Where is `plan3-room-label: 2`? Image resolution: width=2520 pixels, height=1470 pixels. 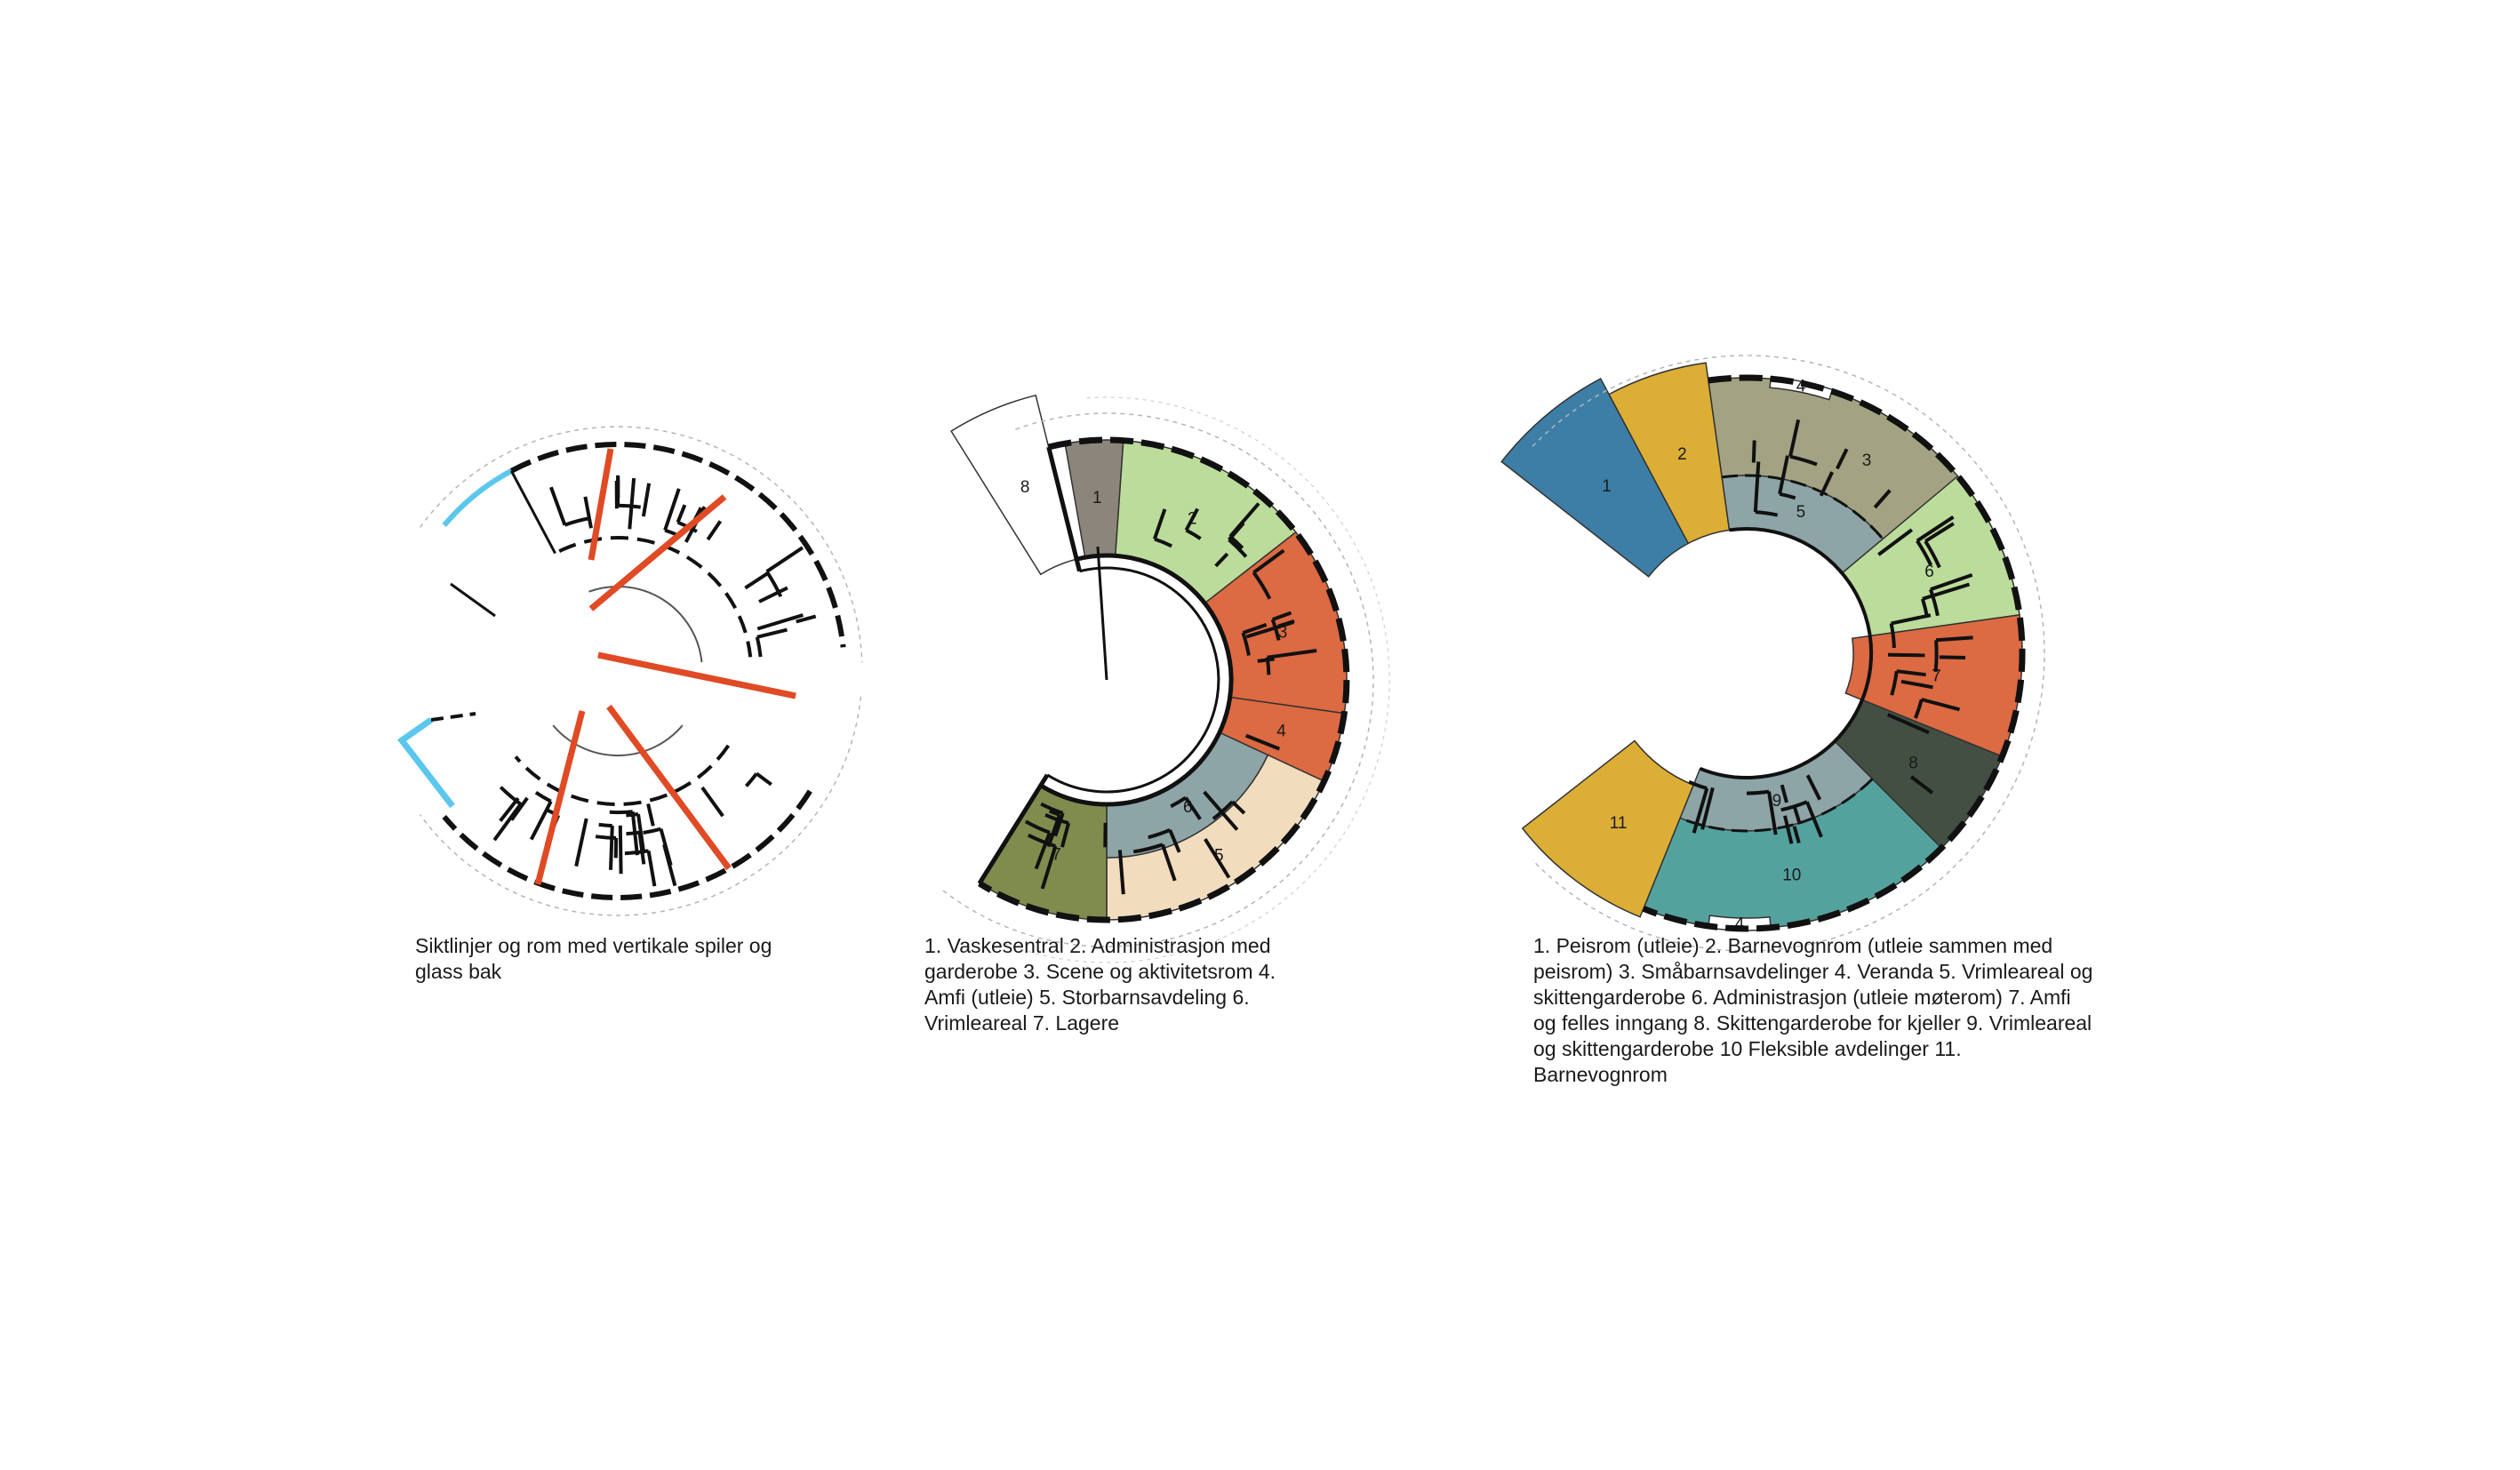 plan3-room-label: 2 is located at coordinates (1682, 455).